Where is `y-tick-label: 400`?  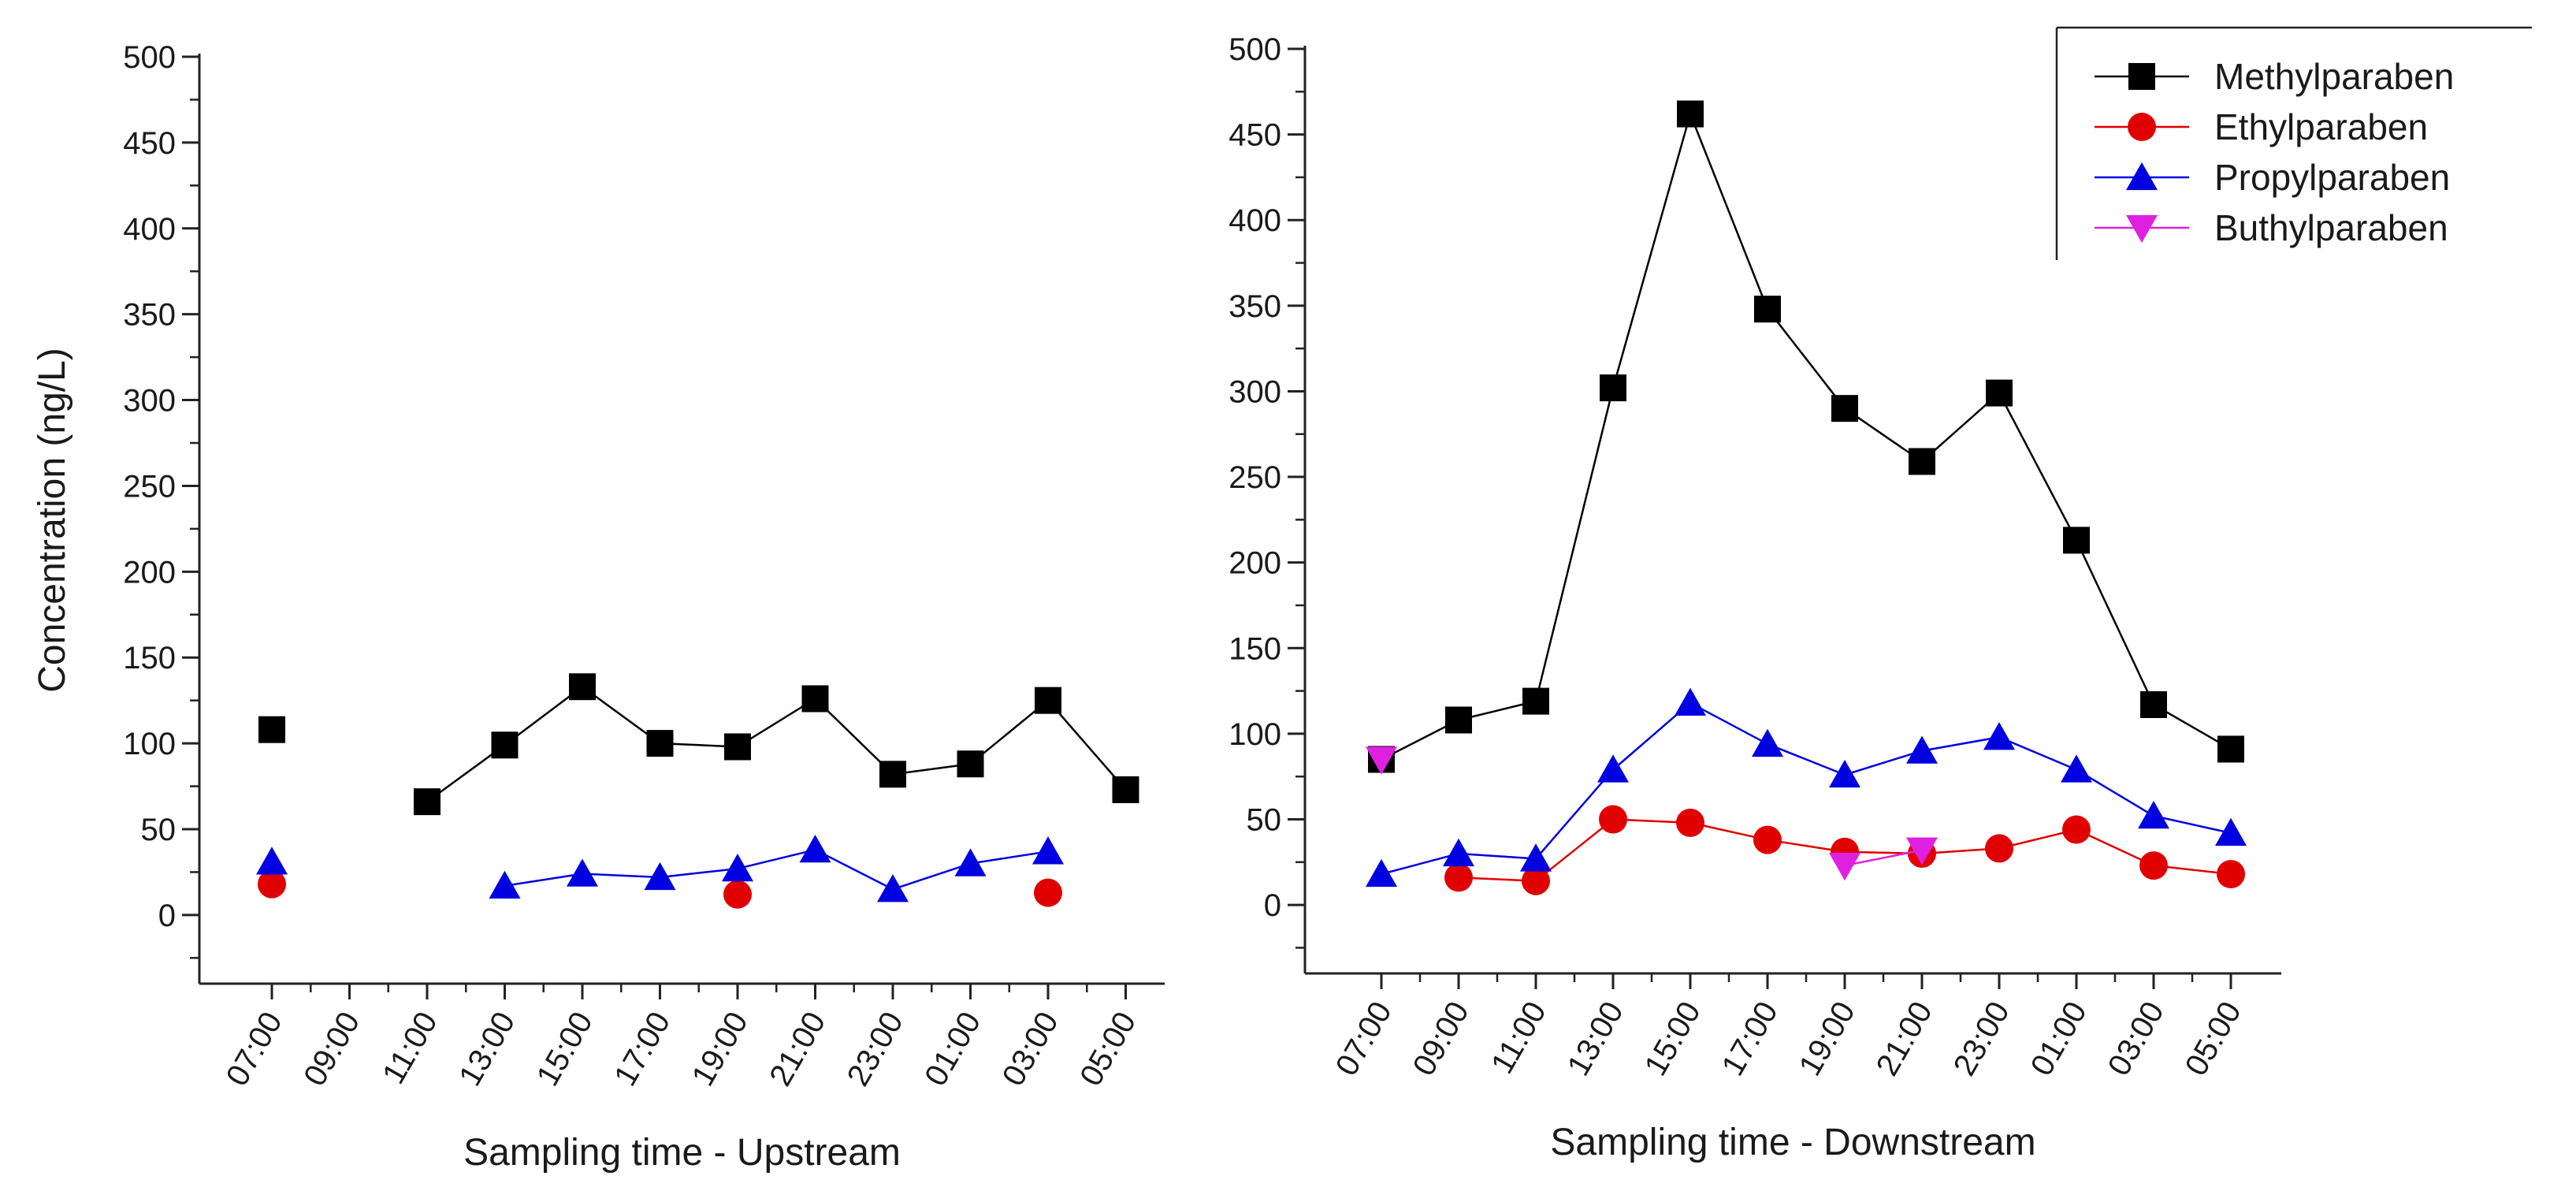 y-tick-label: 400 is located at coordinates (1255, 220).